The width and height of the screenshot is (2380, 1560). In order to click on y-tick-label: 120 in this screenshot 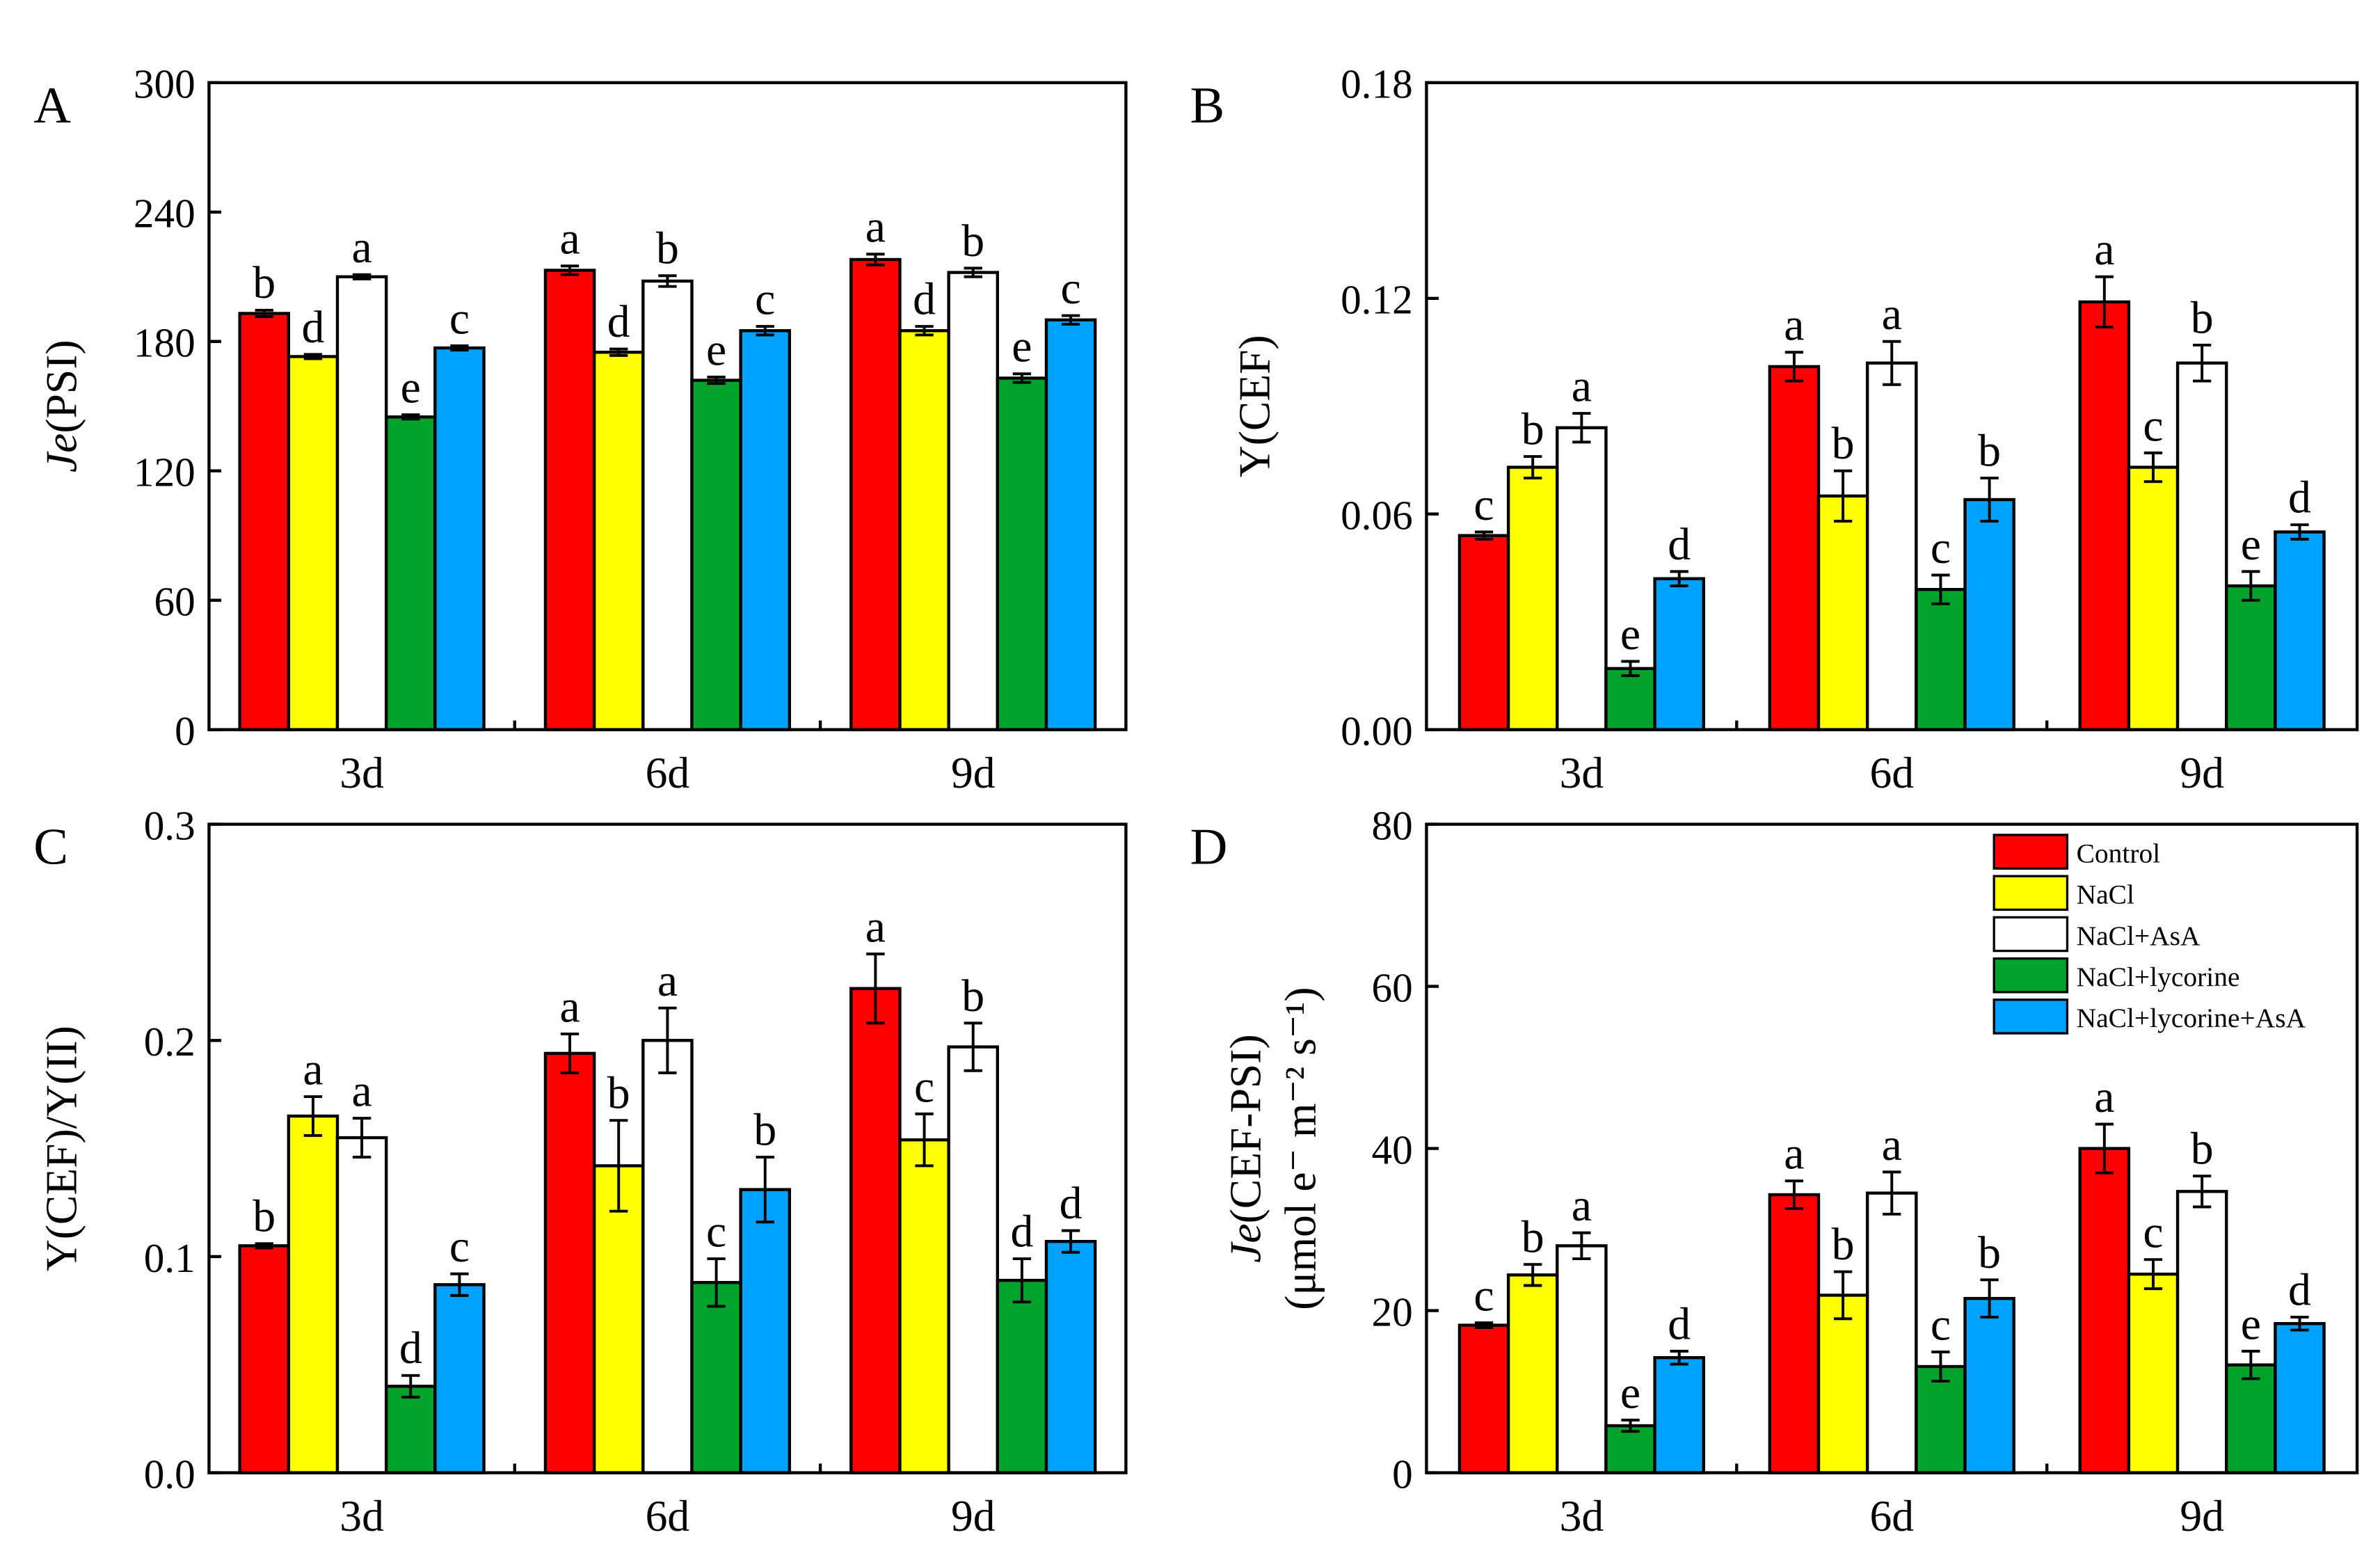, I will do `click(164, 472)`.